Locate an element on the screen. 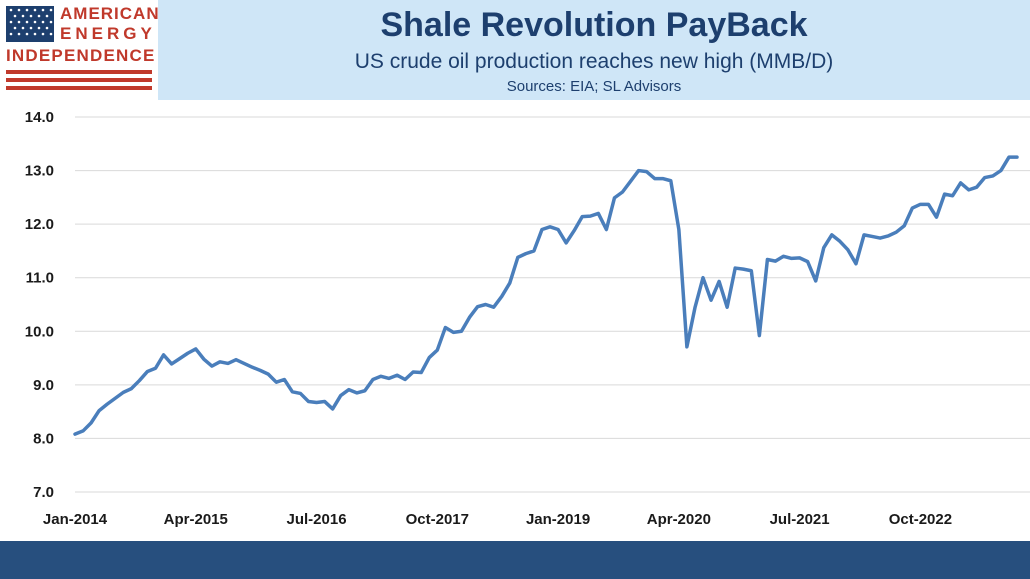 This screenshot has width=1030, height=579. header-banner is located at coordinates (594, 50).